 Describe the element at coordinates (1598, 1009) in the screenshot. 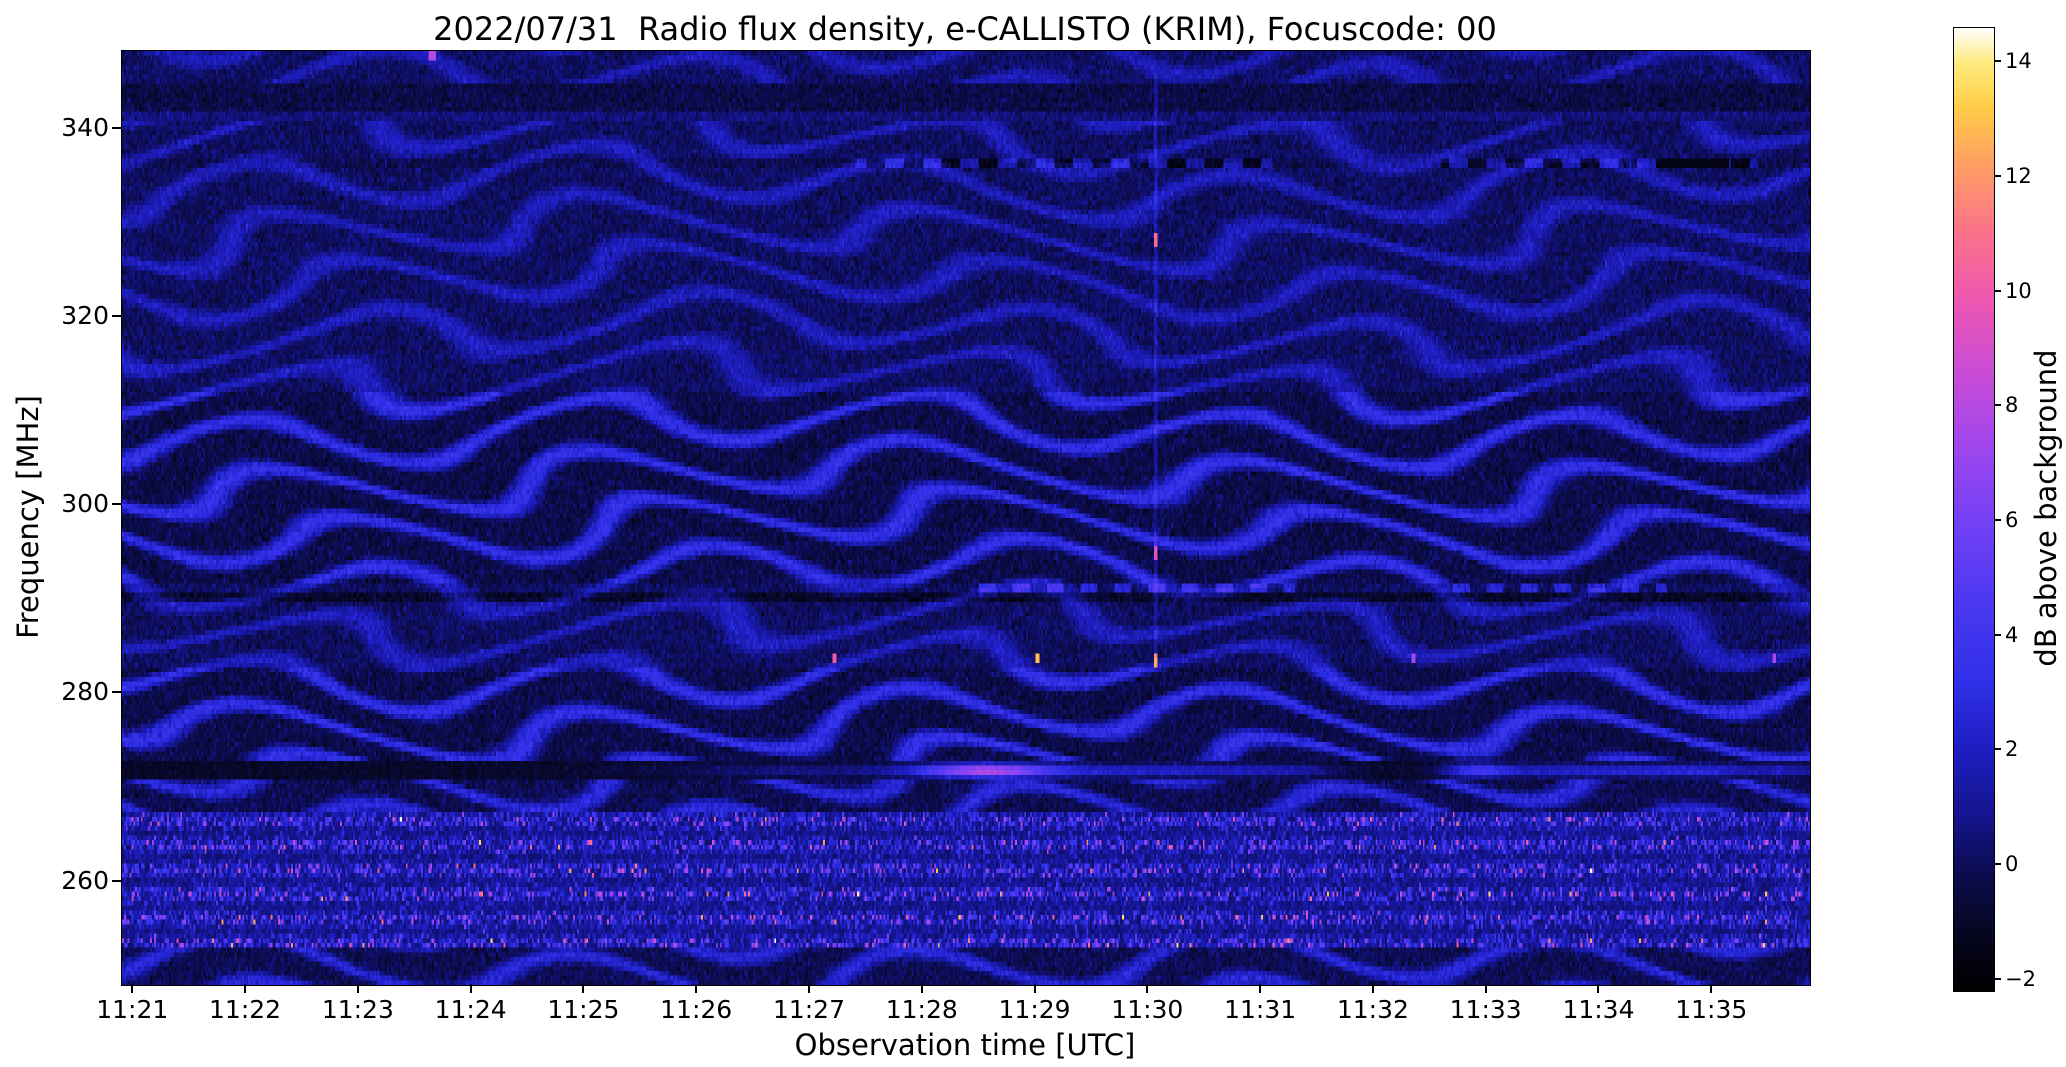

I see `x-tick-label: 11:34` at that location.